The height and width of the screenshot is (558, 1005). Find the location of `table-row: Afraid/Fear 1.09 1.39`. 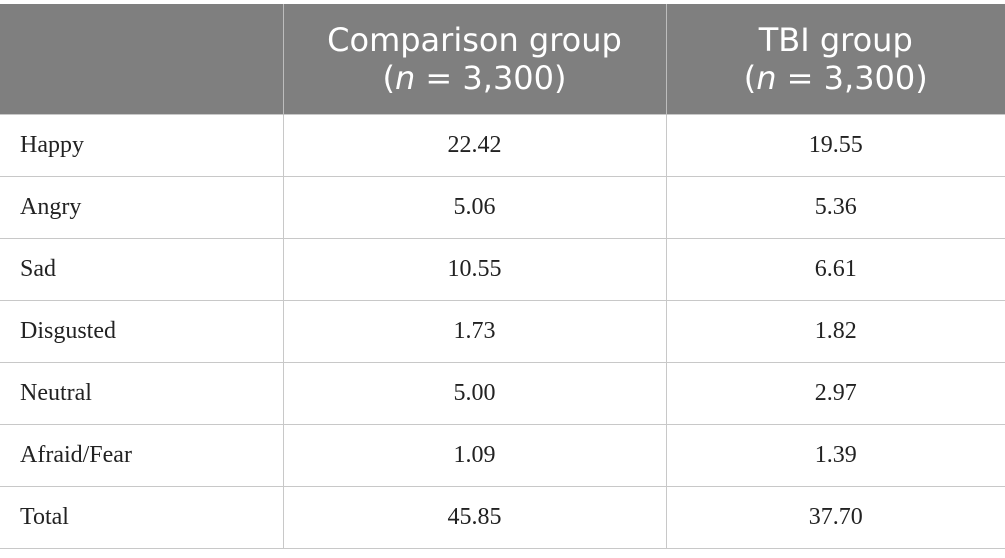

table-row: Afraid/Fear 1.09 1.39 is located at coordinates (502, 455).